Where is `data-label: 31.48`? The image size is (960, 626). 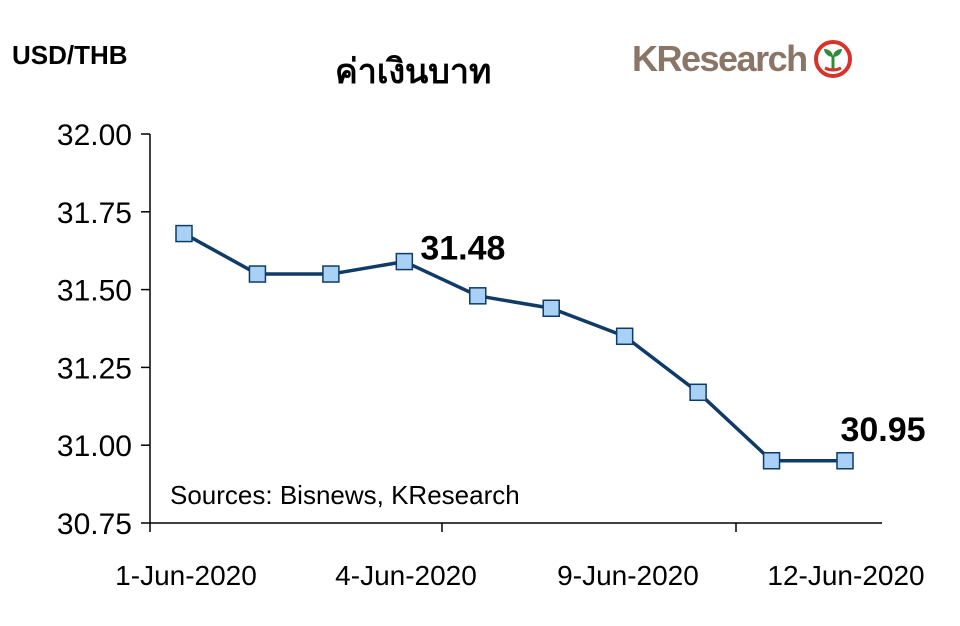 data-label: 31.48 is located at coordinates (462, 249).